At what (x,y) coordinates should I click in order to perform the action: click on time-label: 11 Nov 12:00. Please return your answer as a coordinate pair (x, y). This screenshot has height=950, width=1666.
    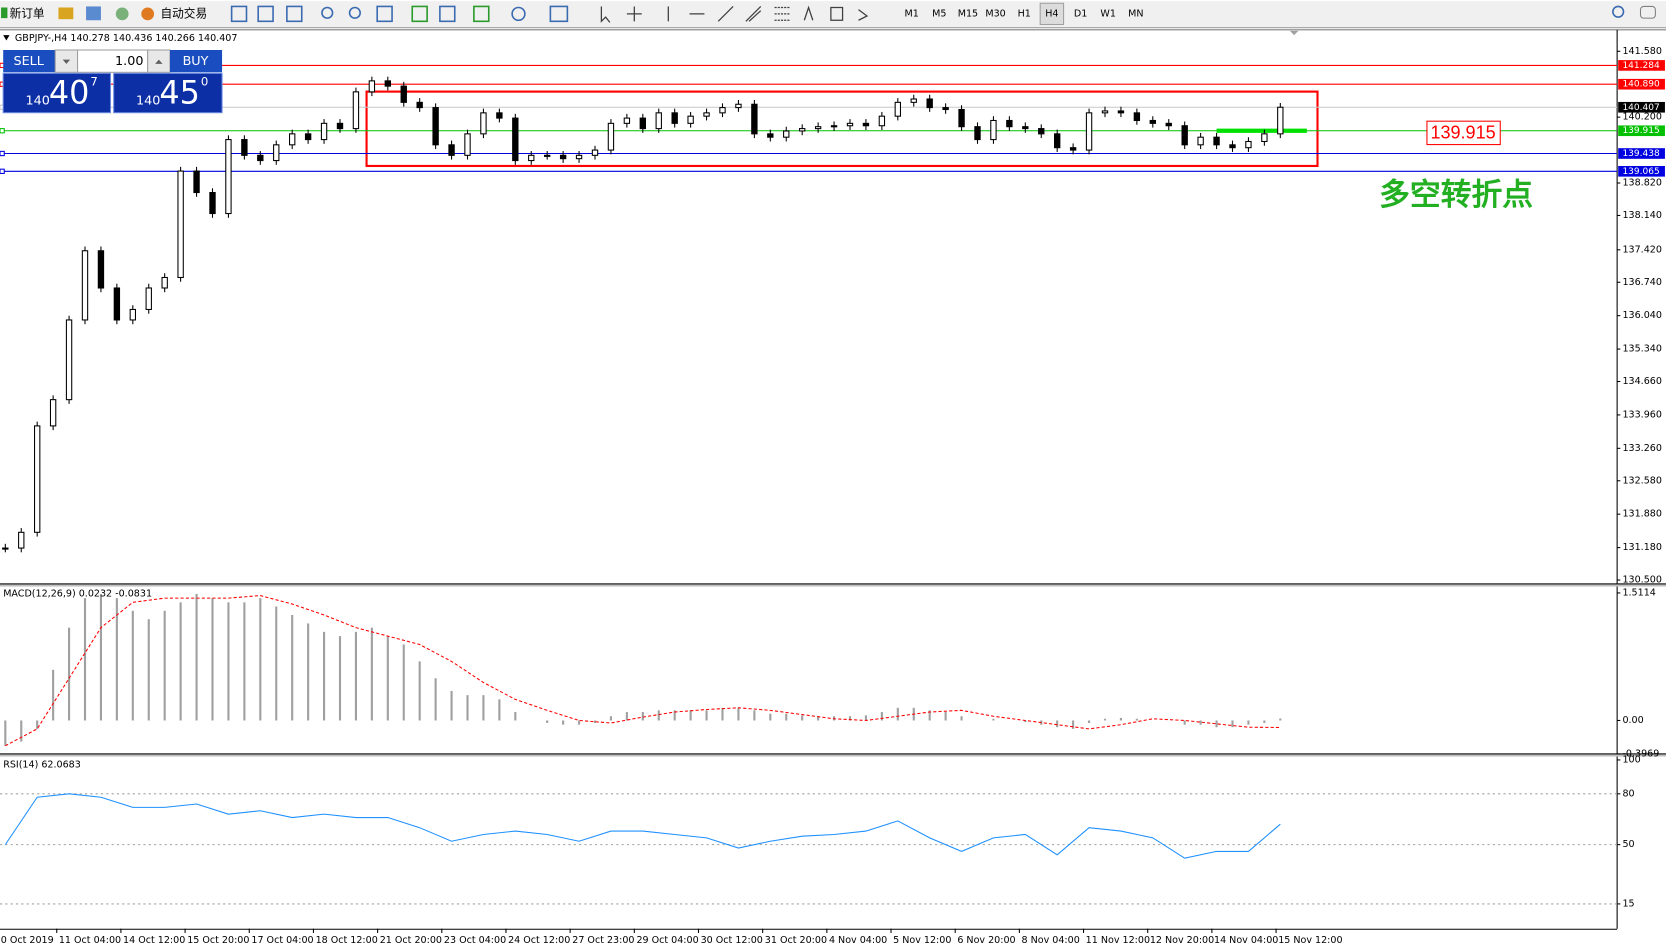
    Looking at the image, I should click on (1118, 940).